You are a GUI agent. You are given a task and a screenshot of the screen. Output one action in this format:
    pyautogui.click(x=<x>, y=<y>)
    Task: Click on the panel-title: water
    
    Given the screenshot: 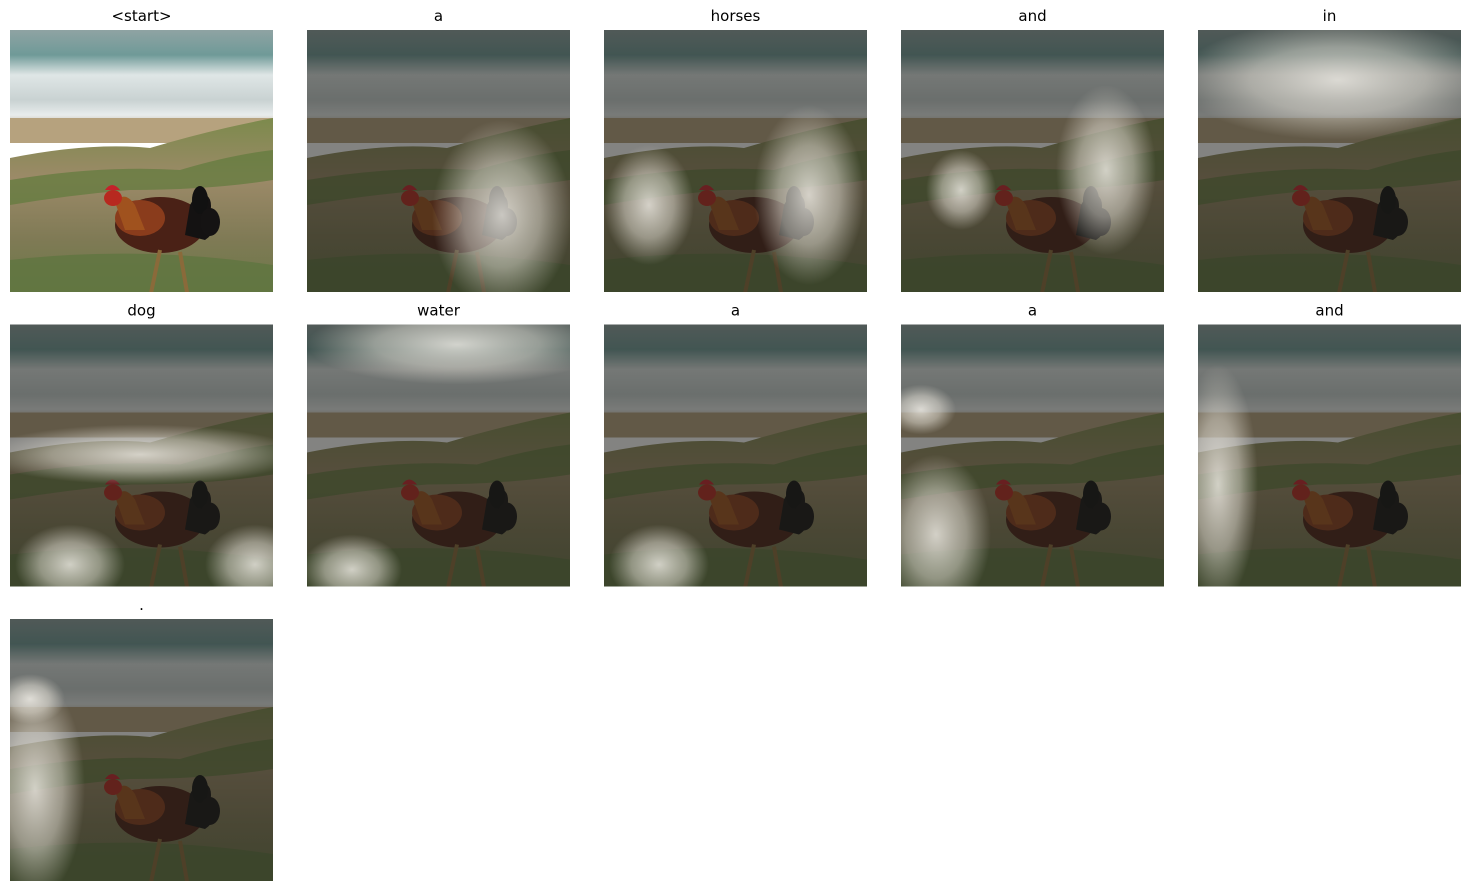 What is the action you would take?
    pyautogui.click(x=439, y=311)
    